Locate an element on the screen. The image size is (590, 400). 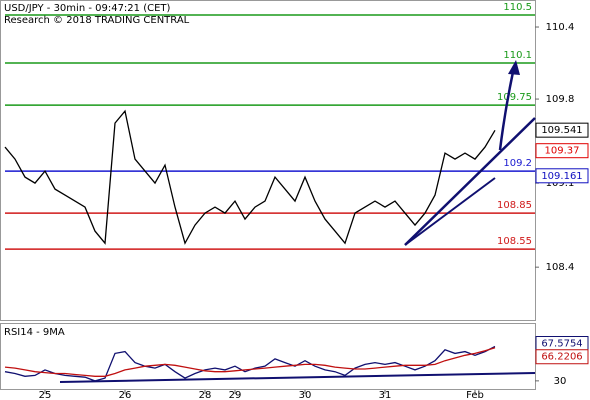
level-label: 108.85 is located at coordinates (514, 205).